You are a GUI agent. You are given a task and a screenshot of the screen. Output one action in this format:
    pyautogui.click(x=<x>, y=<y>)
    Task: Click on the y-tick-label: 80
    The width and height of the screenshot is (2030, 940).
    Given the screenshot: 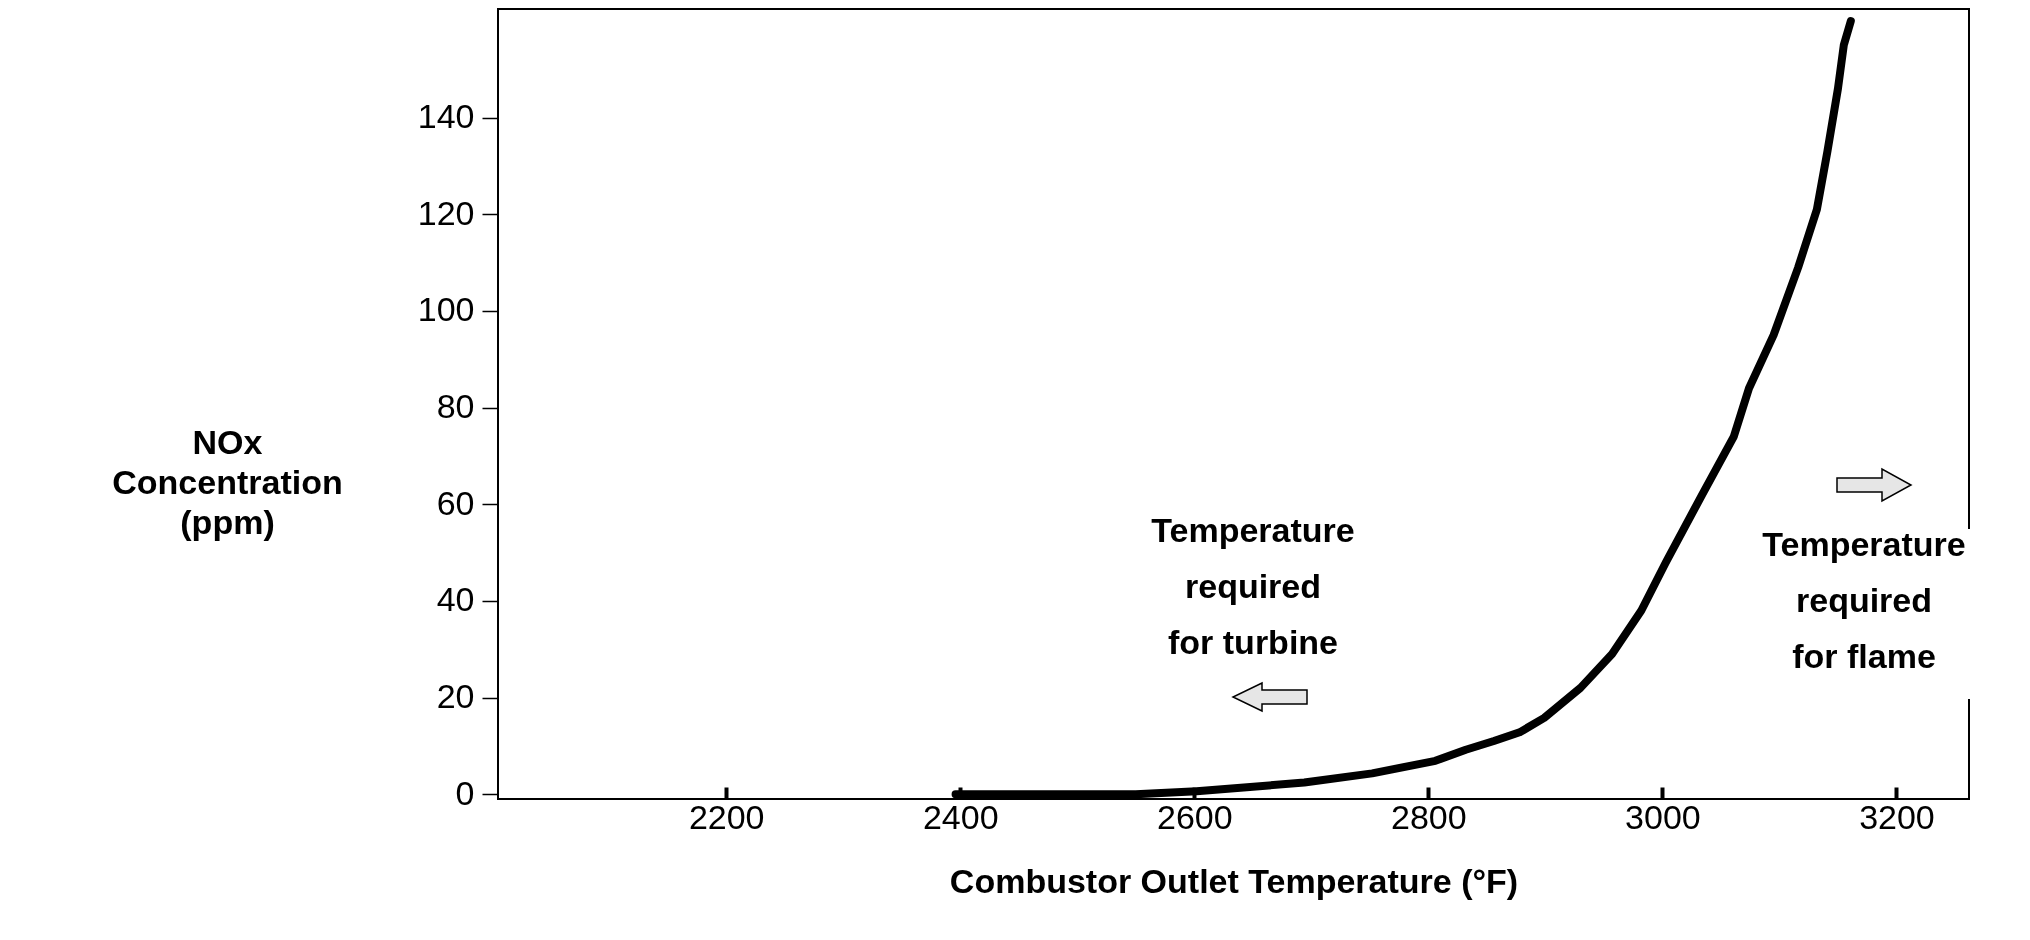 What is the action you would take?
    pyautogui.click(x=455, y=406)
    